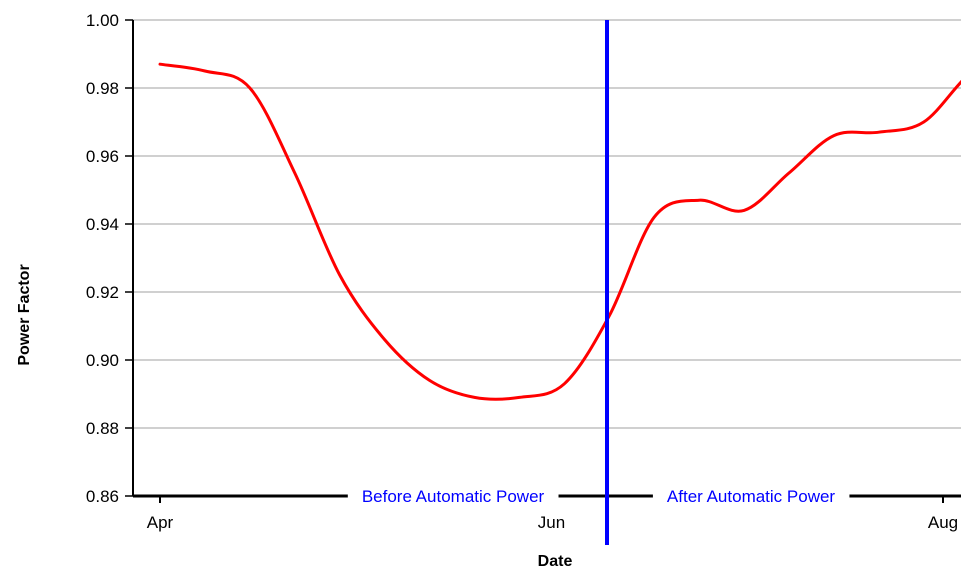  What do you see at coordinates (943, 522) in the screenshot?
I see `x-tick-label: Aug` at bounding box center [943, 522].